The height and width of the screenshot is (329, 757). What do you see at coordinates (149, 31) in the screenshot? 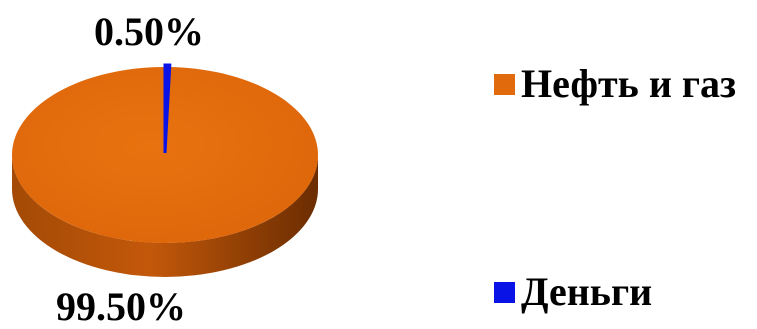
I see `data-label-money: 0.50%` at bounding box center [149, 31].